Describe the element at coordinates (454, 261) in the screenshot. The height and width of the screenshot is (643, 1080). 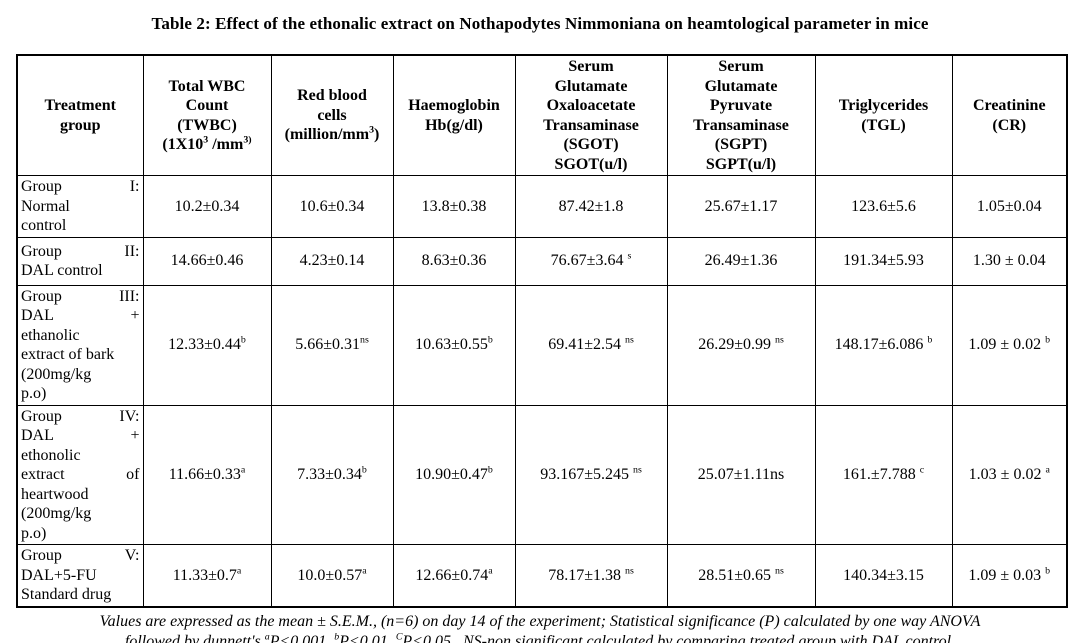
I see `haemoglobin-value-cell: 8.63±0.36` at that location.